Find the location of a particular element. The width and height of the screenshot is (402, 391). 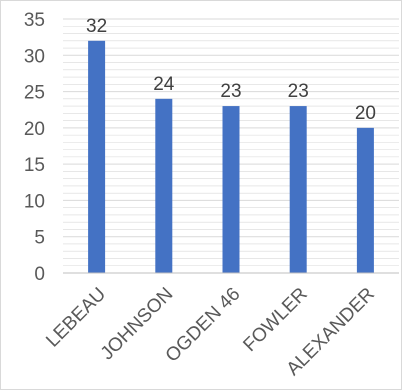

data-label: 24 is located at coordinates (164, 84).